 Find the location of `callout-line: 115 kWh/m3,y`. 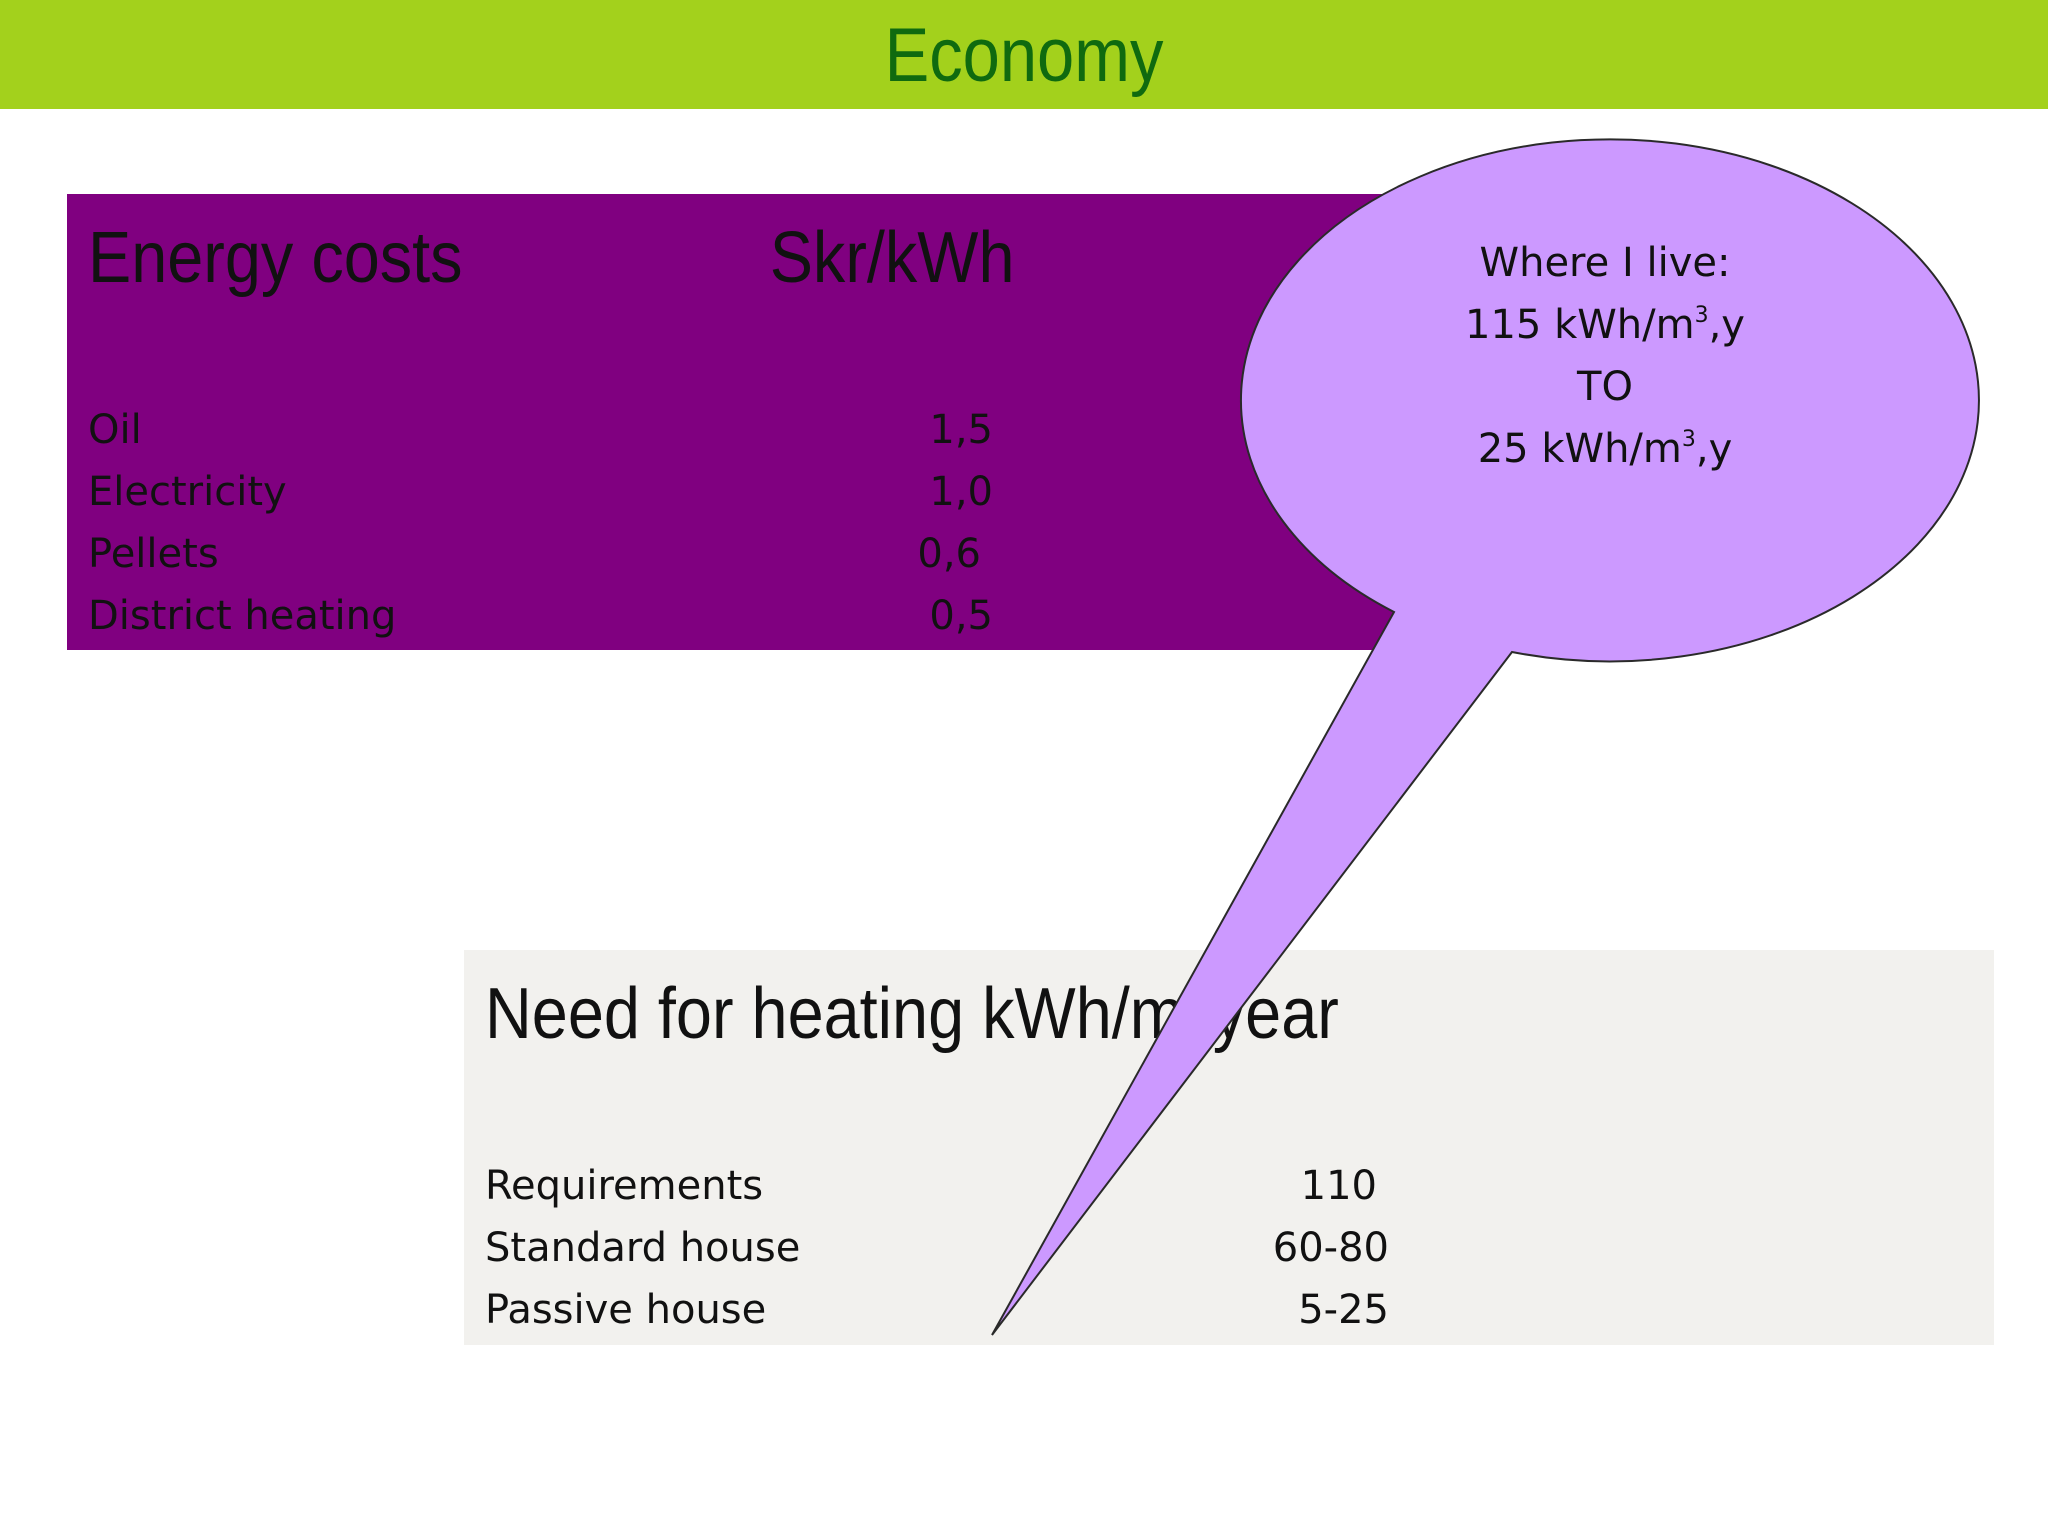

callout-line: 115 kWh/m3,y is located at coordinates (1605, 325).